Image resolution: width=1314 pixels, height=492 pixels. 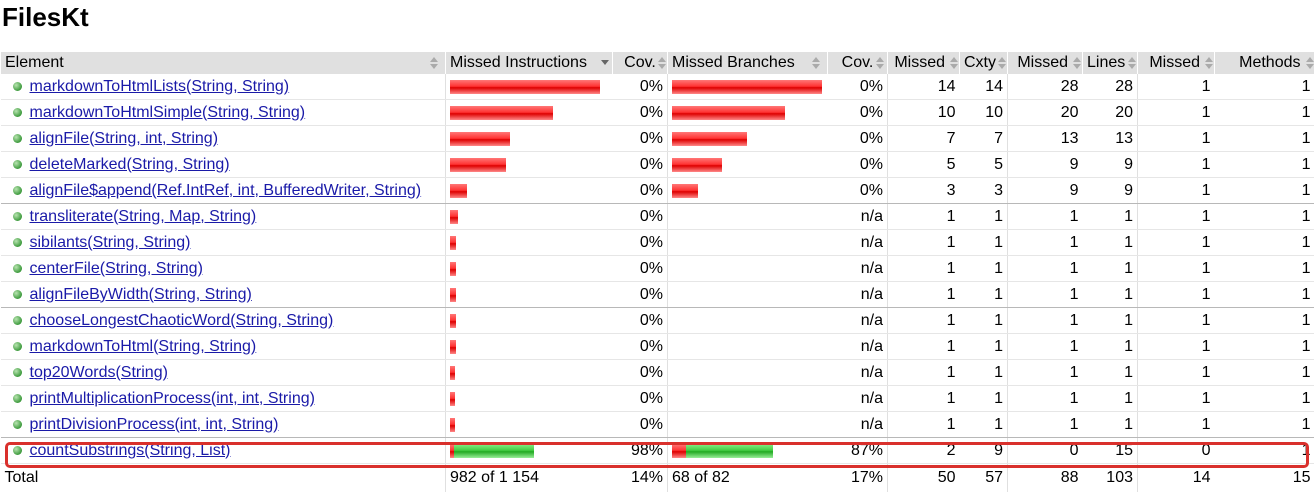 I want to click on col-header-cxty: Cxty, so click(x=983, y=63).